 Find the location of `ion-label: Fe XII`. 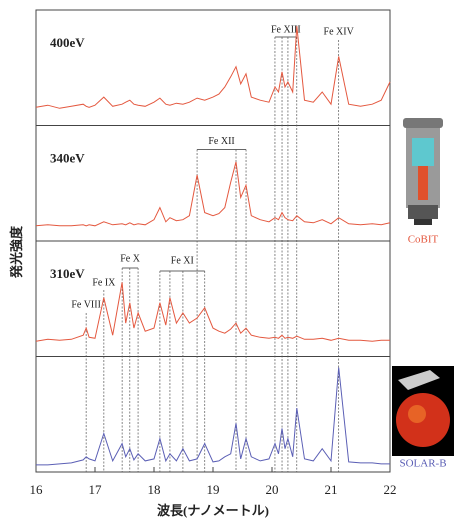

ion-label: Fe XII is located at coordinates (221, 141).